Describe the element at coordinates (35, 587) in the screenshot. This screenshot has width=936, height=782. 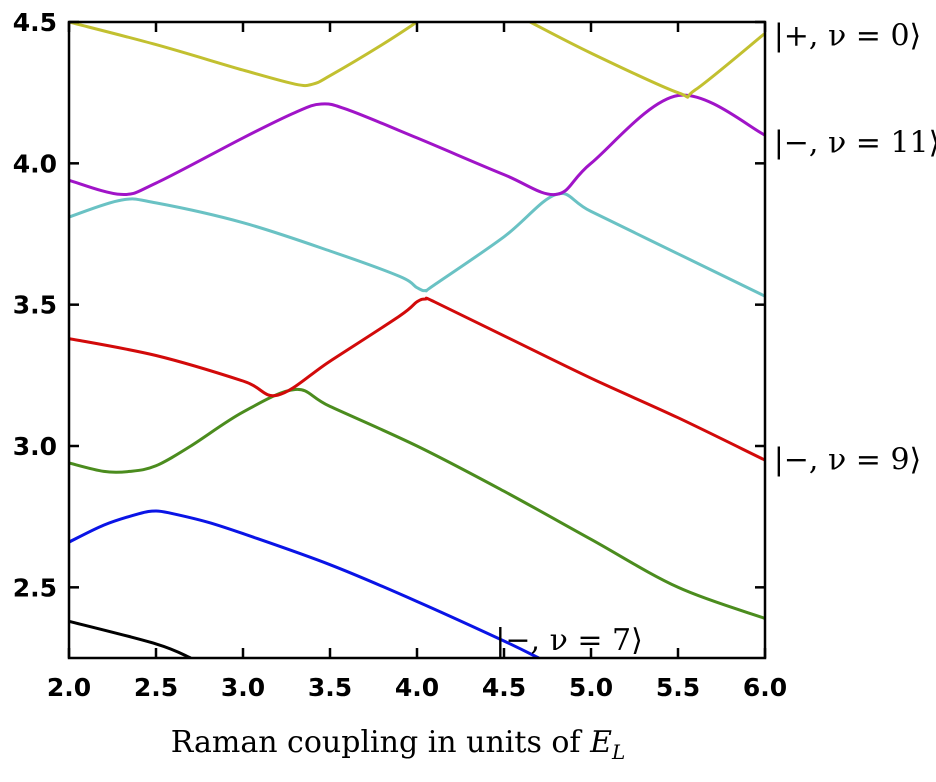
I see `y-tick-label: 2.5` at that location.